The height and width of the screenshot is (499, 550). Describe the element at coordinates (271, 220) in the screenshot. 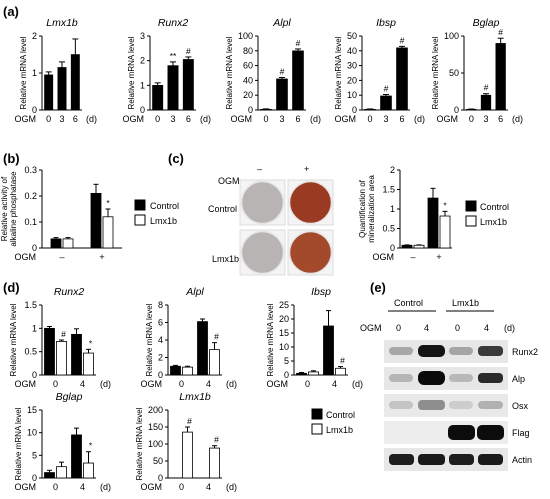

I see `panel-c-images: – + OGM Control Lmx1b` at that location.